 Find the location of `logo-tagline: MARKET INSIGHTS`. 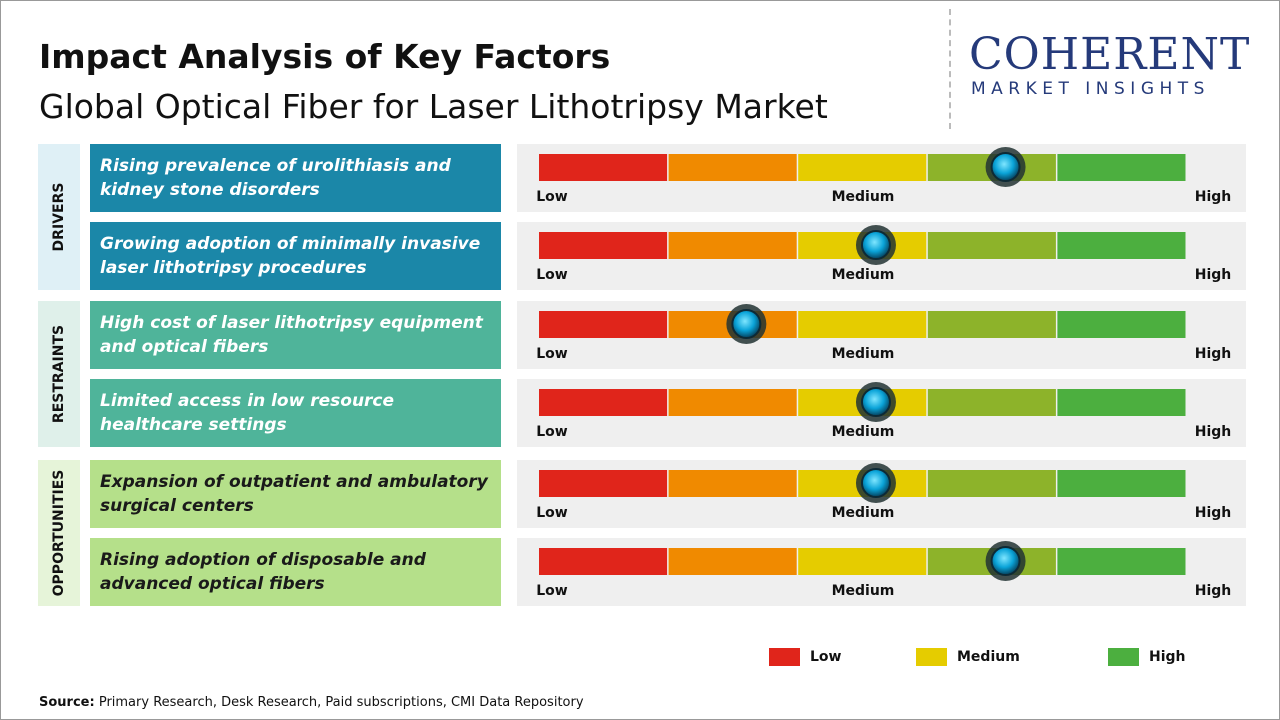

logo-tagline: MARKET INSIGHTS is located at coordinates (1090, 89).